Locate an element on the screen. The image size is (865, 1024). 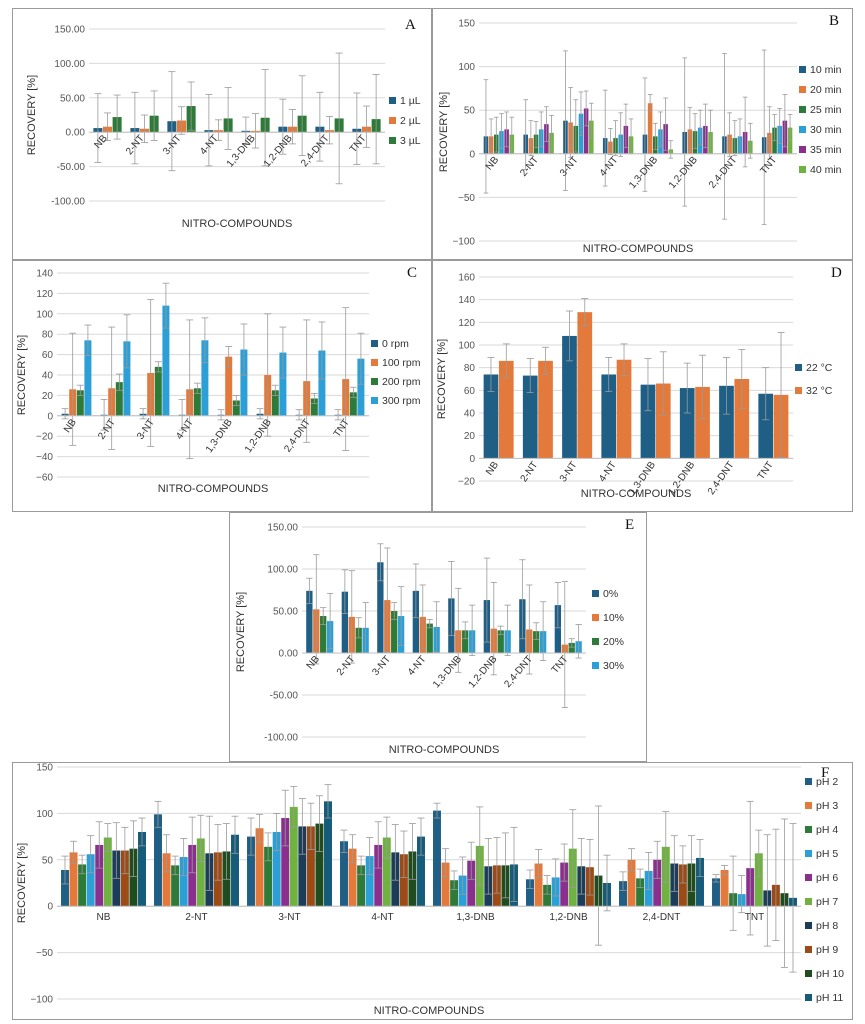
chart-f-legend-label: pH 11 is located at coordinates (829, 998).